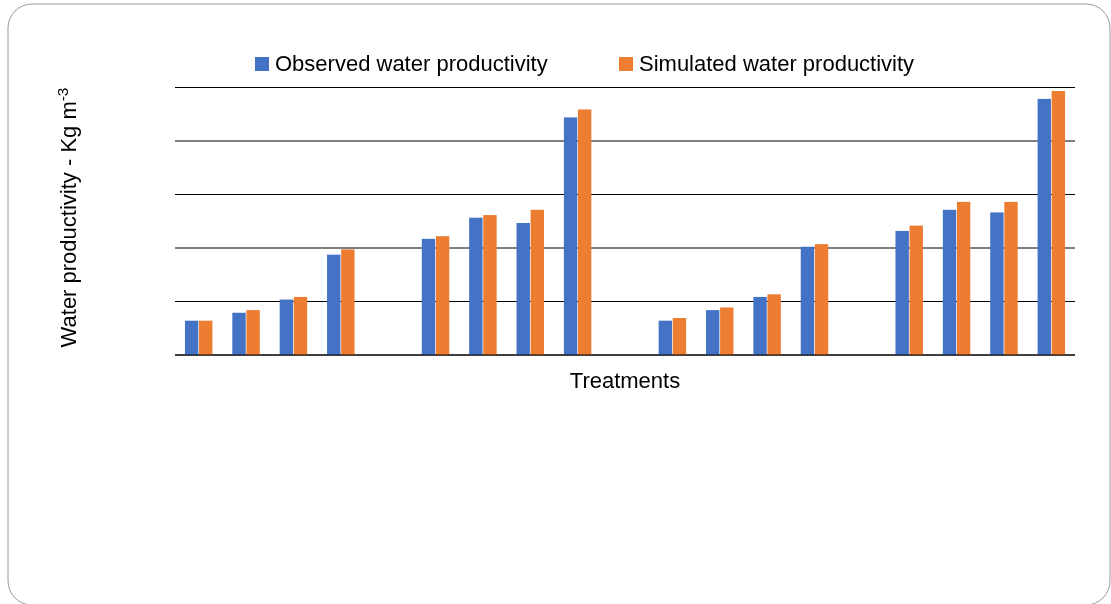  I want to click on legend-label: Simulated water productivity, so click(777, 63).